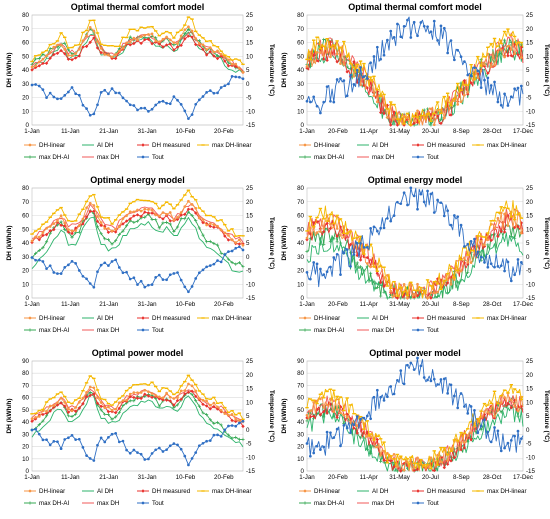 The height and width of the screenshot is (519, 550). I want to click on legend-label-ai-dh: AI DH, so click(380, 318).